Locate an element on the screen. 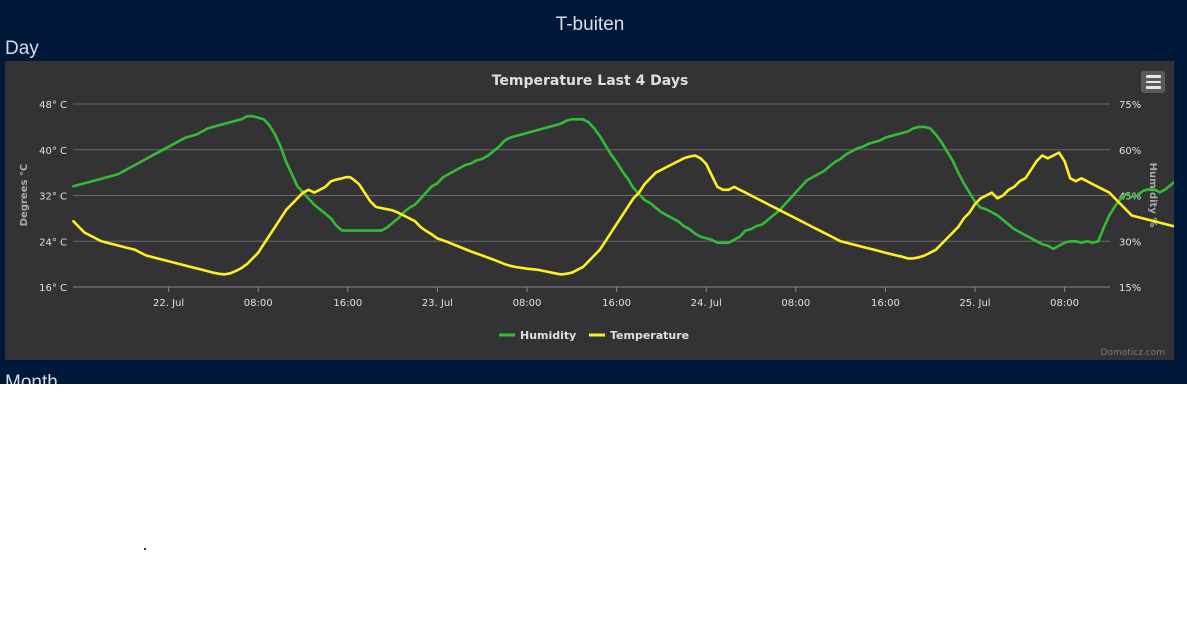  y-right-tick-label: 75% is located at coordinates (1130, 105).